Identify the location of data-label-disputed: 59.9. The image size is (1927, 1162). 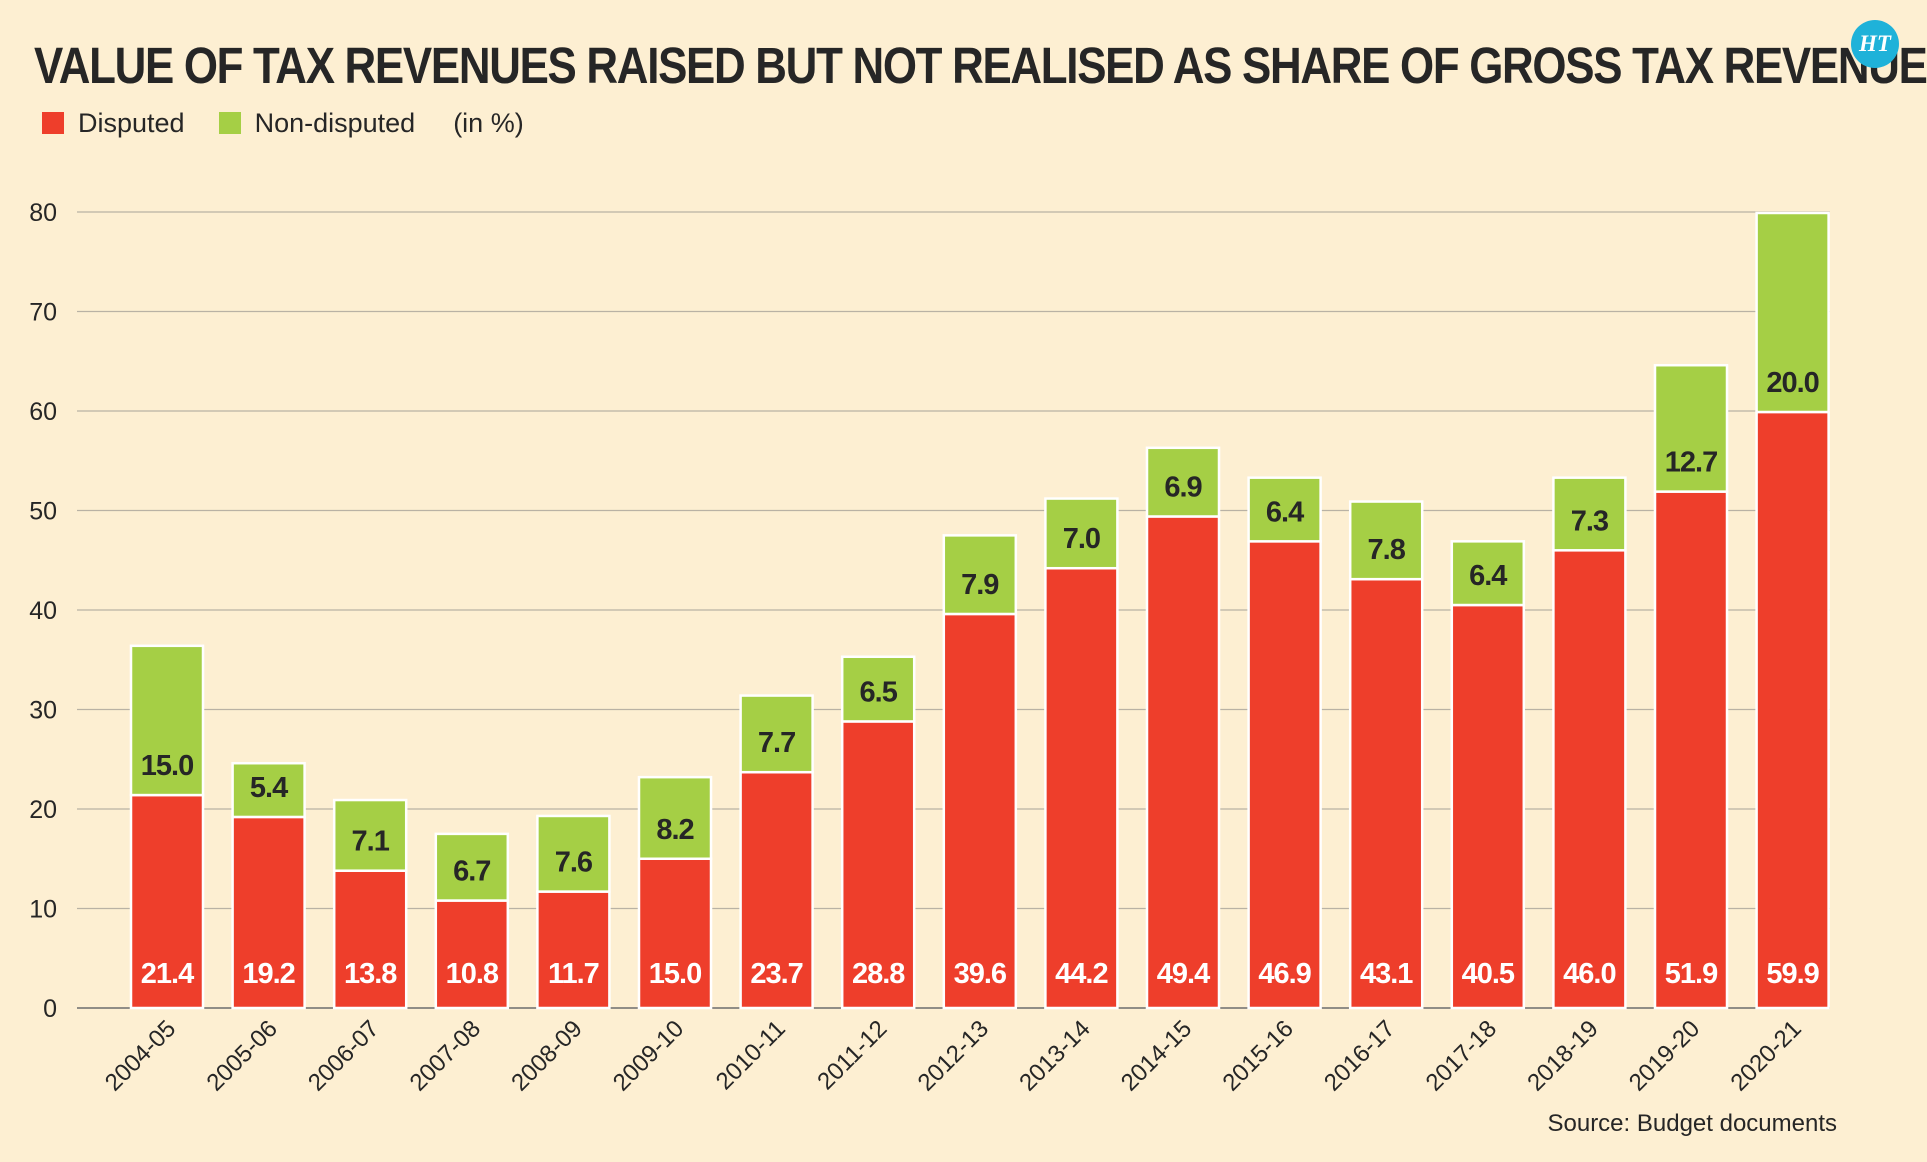
(1792, 974).